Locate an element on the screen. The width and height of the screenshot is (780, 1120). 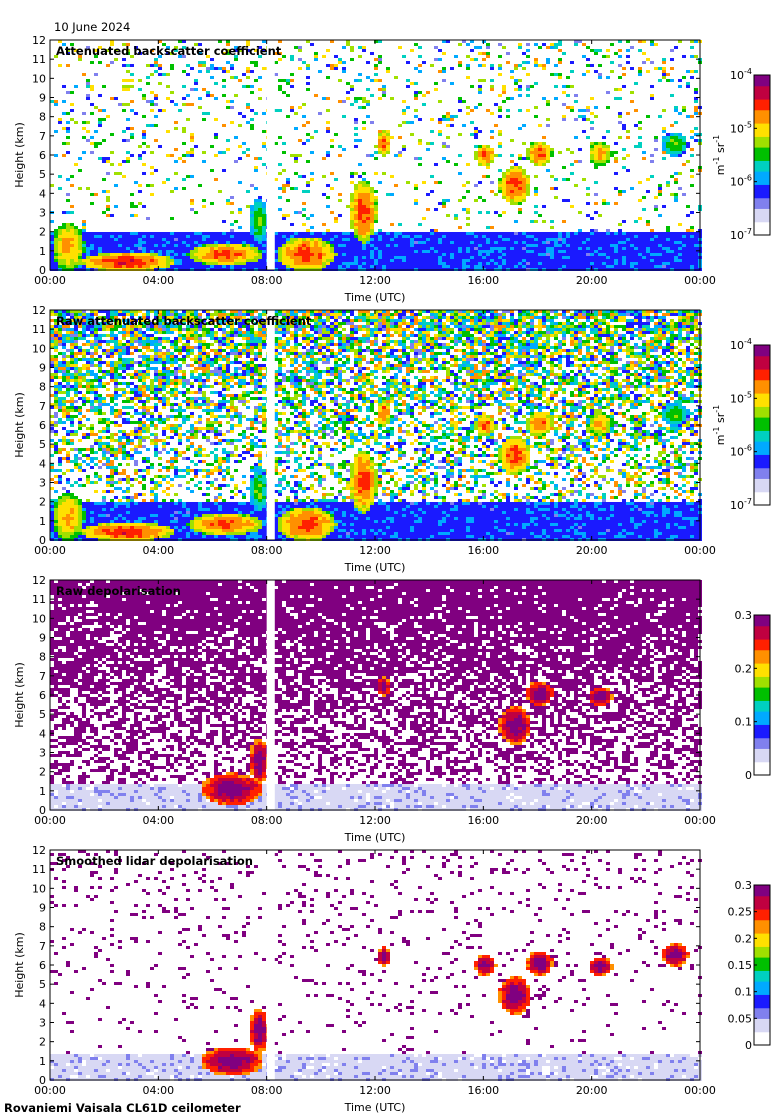
colorbar: 10⁻⁷ 10⁻⁶ 10⁻⁵ 10⁻⁴ m-1 sr-1 is located at coordinates (741, 424).